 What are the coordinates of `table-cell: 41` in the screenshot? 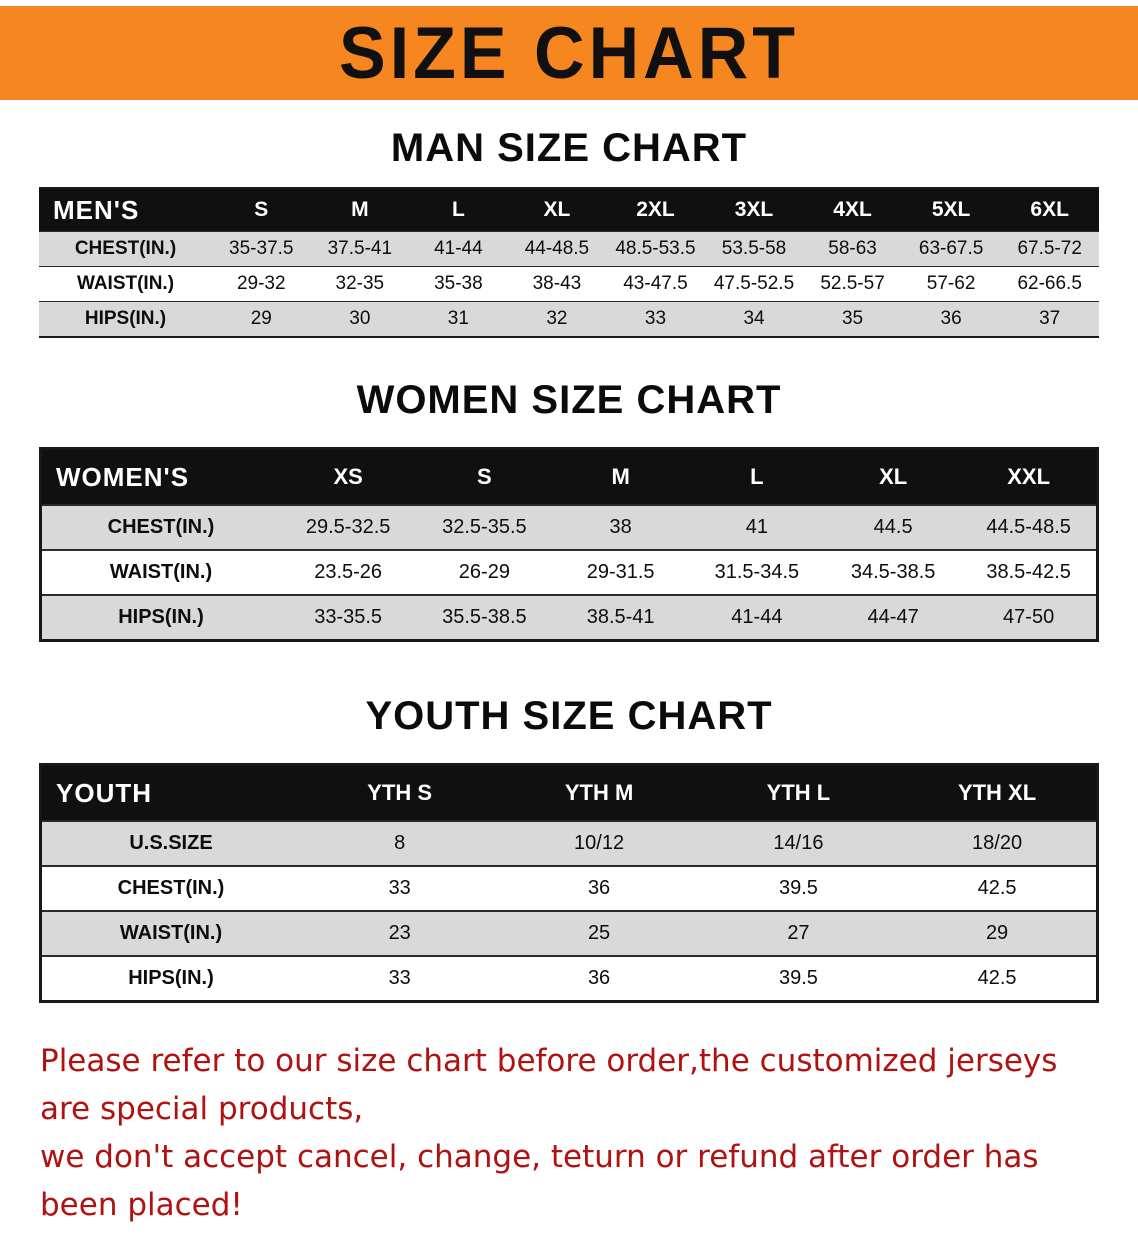 It's located at (756, 527).